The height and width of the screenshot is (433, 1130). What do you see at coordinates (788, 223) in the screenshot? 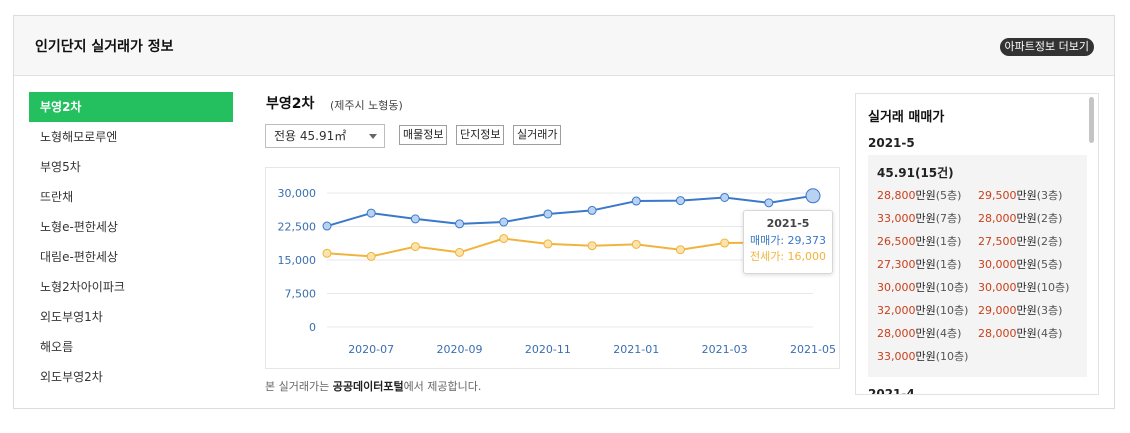
I see `tooltip-date: 2021-5` at bounding box center [788, 223].